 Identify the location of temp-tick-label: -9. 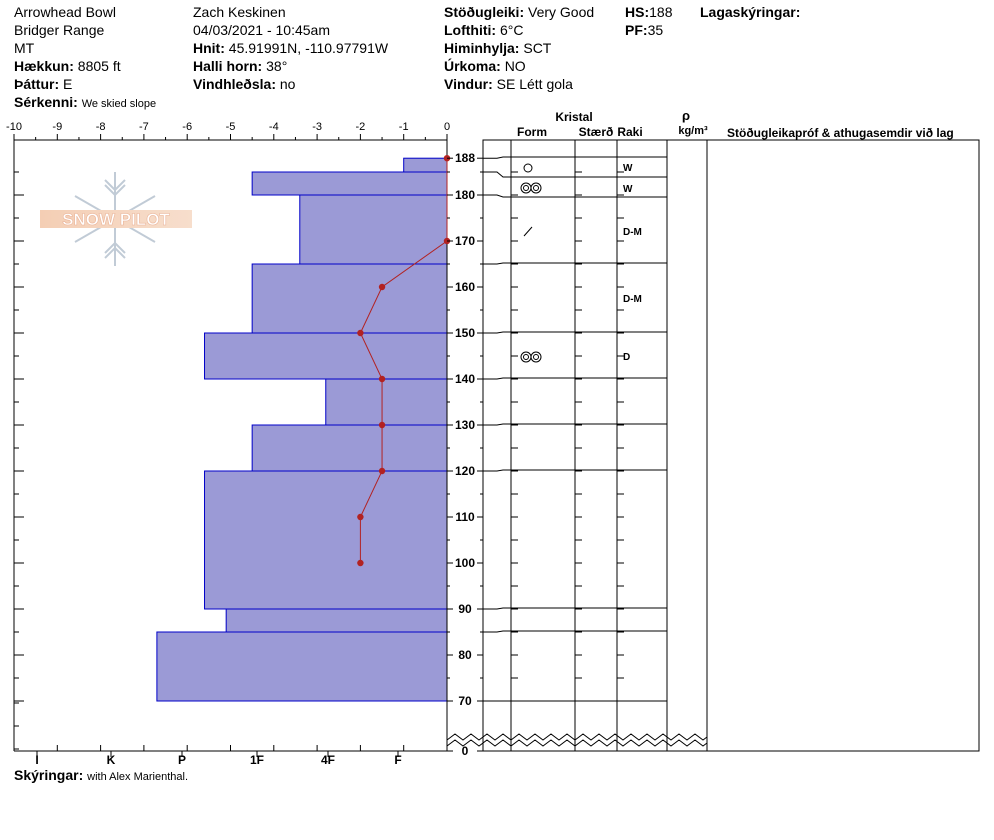
(57, 127).